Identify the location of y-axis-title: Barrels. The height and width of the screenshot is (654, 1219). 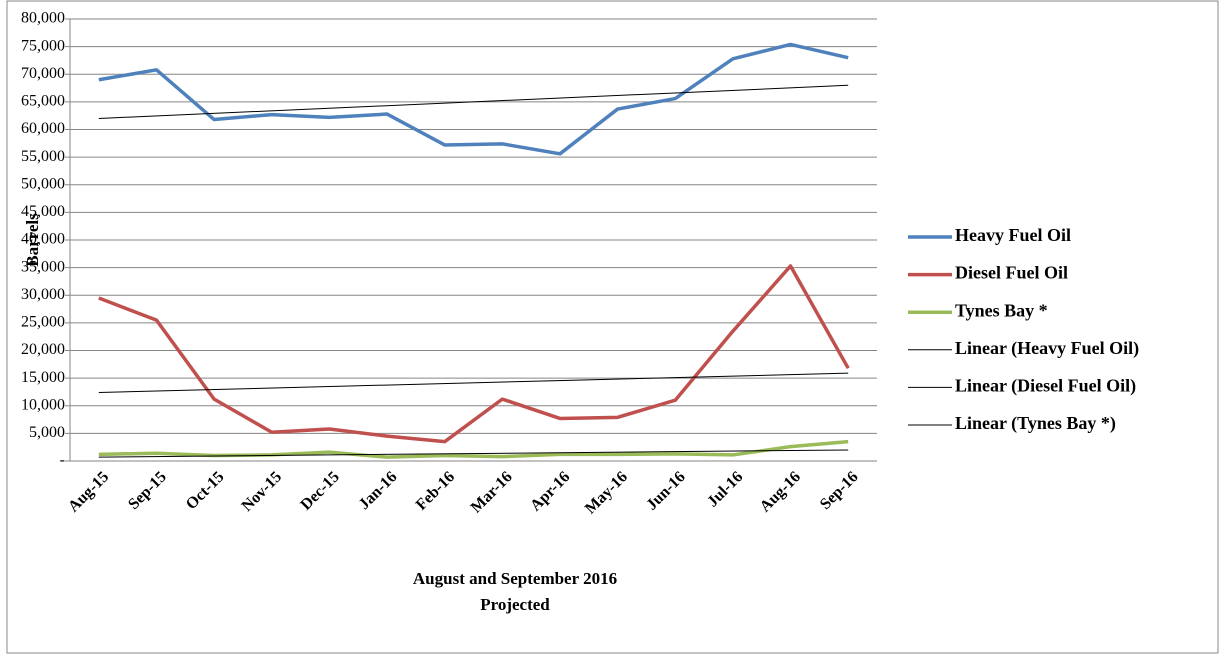
(32, 240).